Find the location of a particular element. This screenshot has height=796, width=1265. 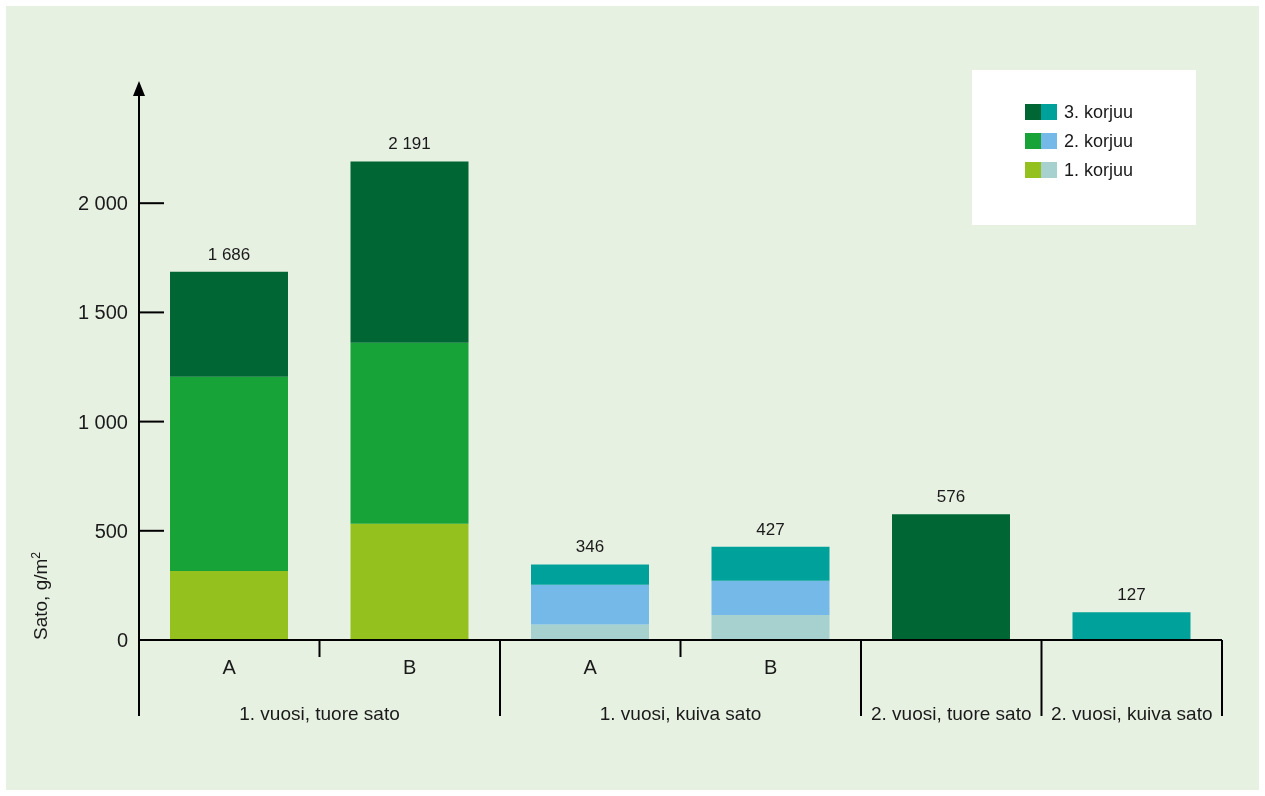

y-tick-label: 1 500 is located at coordinates (102, 312).